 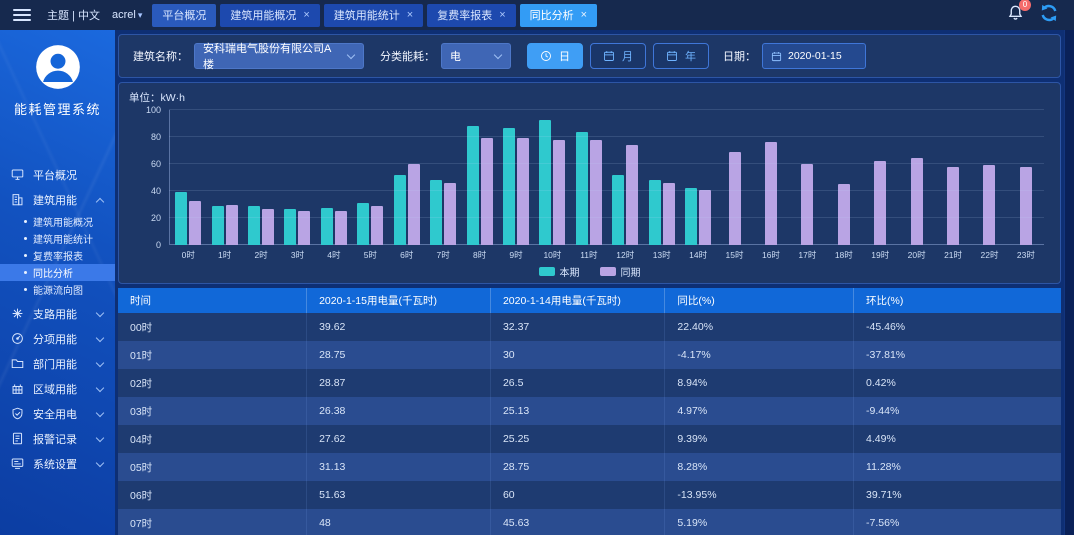 What do you see at coordinates (263, 16) in the screenshot?
I see `tab-label: 建筑用能概况` at bounding box center [263, 16].